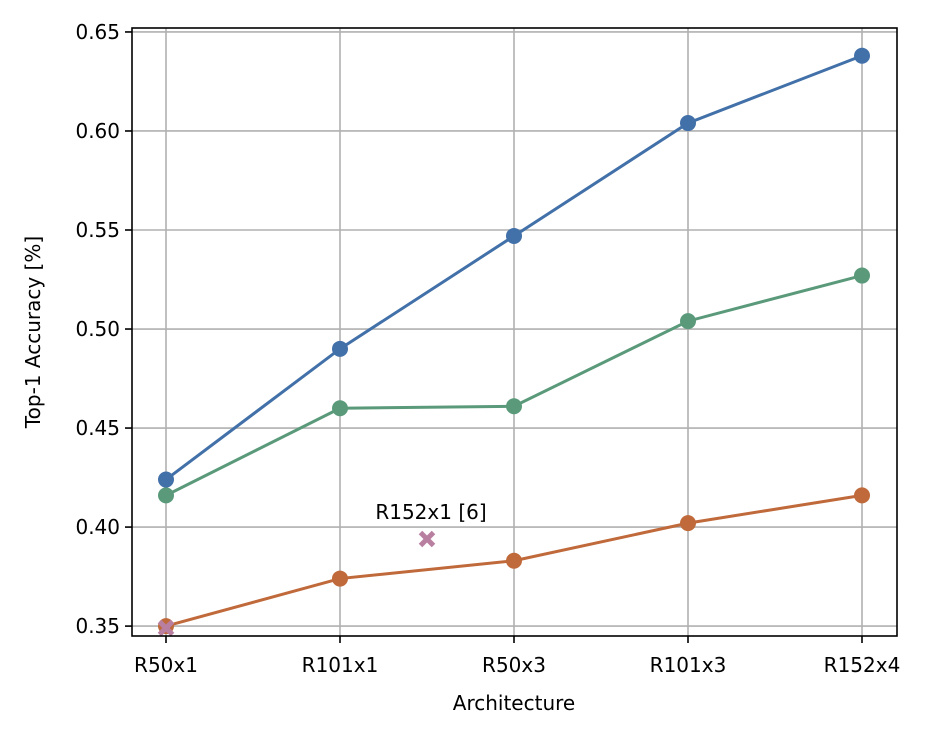 This screenshot has width=952, height=740. I want to click on x-tick-label: R152x4, so click(862, 665).